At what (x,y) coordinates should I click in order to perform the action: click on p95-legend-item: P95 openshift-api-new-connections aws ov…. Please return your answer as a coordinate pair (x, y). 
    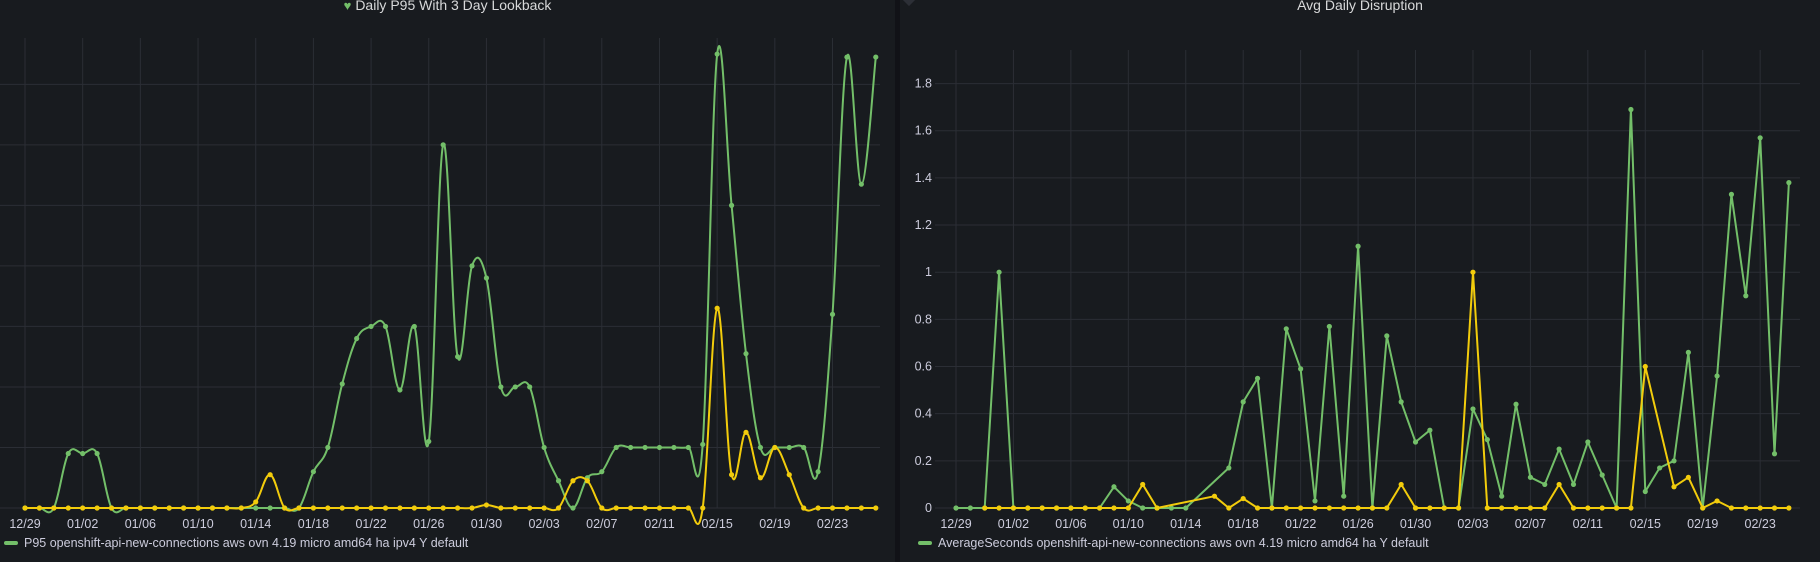
    Looking at the image, I should click on (236, 543).